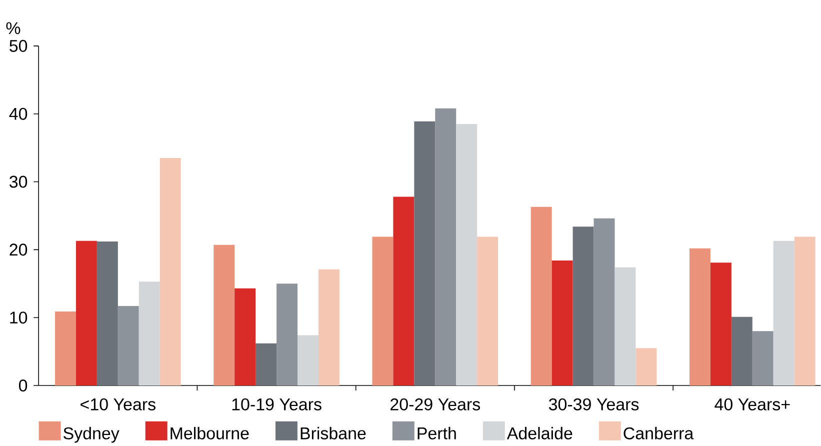 The height and width of the screenshot is (446, 821). What do you see at coordinates (19, 317) in the screenshot?
I see `y-tick-label: 10` at bounding box center [19, 317].